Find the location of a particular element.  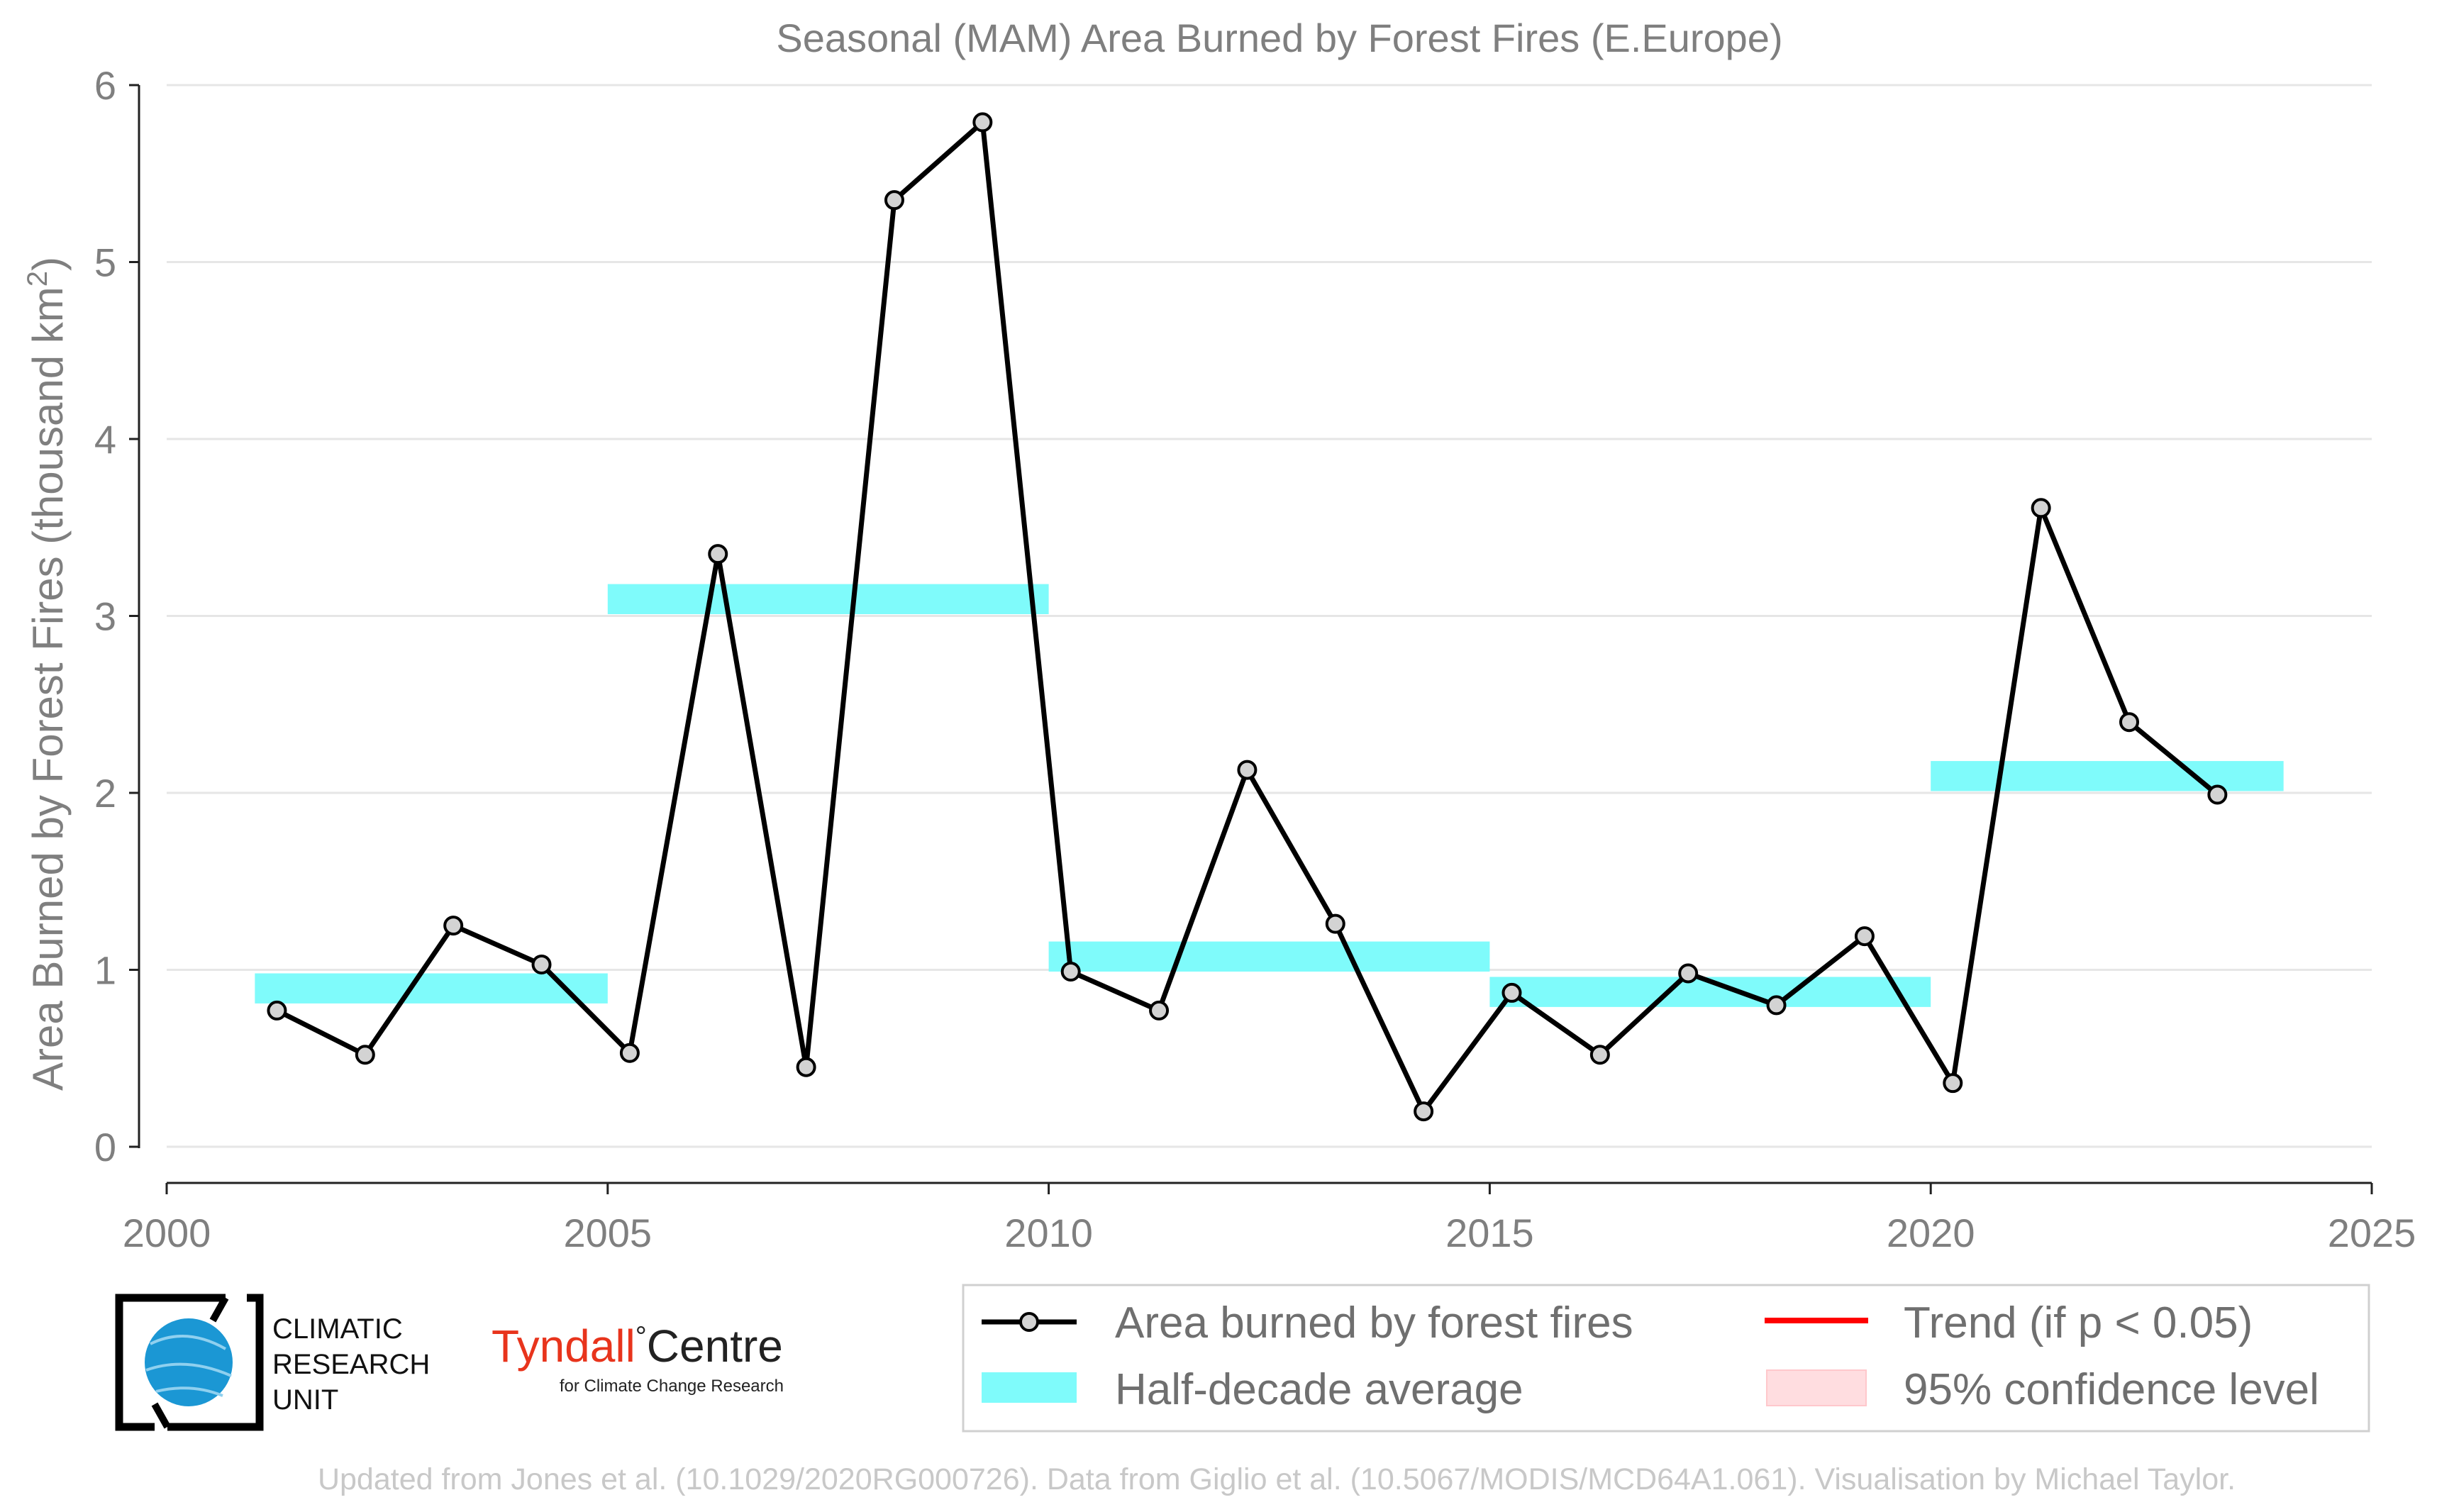

tyndall-logo-title: Tyndall°Centre is located at coordinates (637, 1346).